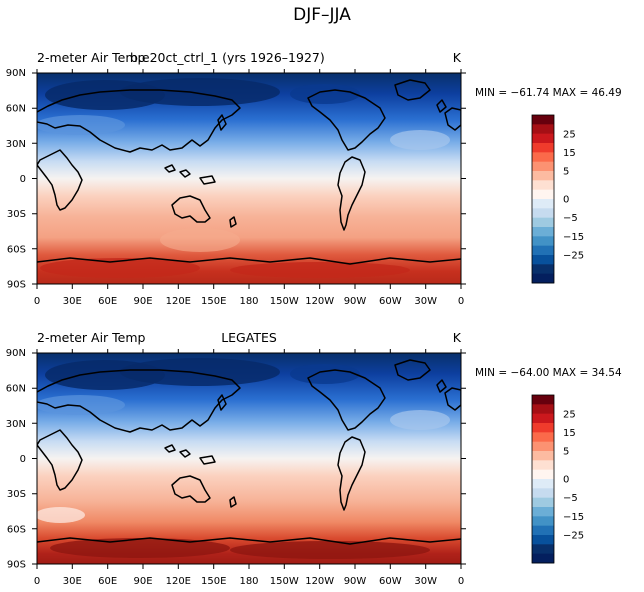  What do you see at coordinates (425, 301) in the screenshot?
I see `lon-label: 30W` at bounding box center [425, 301].